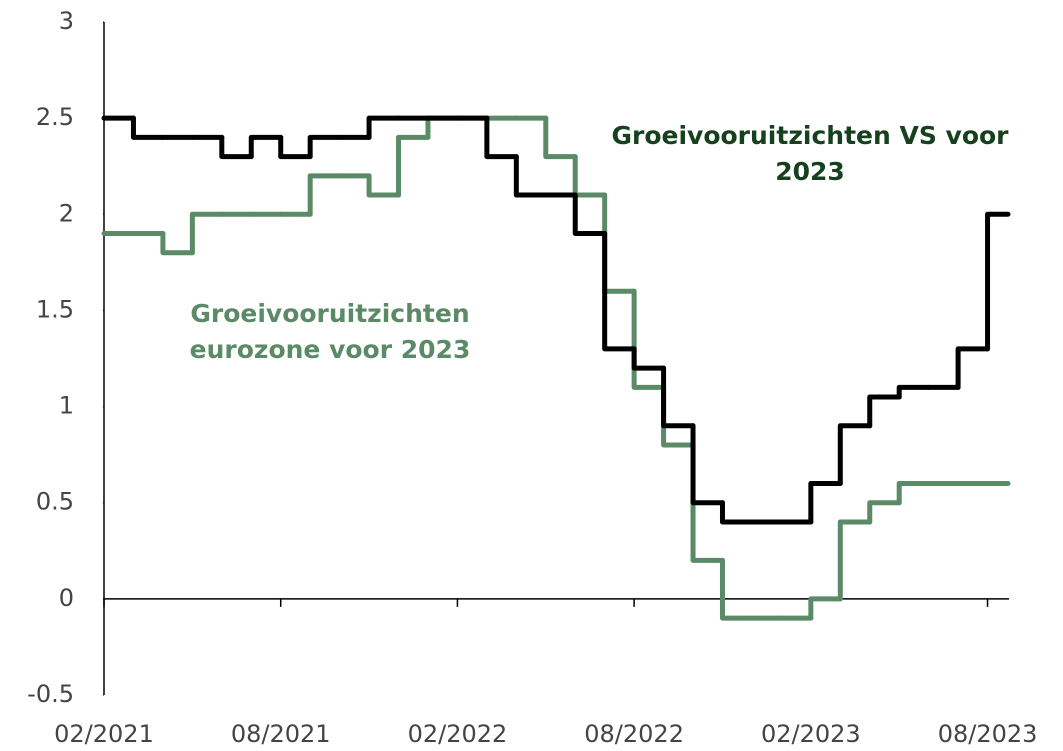 This screenshot has width=1063, height=751. What do you see at coordinates (634, 734) in the screenshot?
I see `x-tick-label: 08/2022` at bounding box center [634, 734].